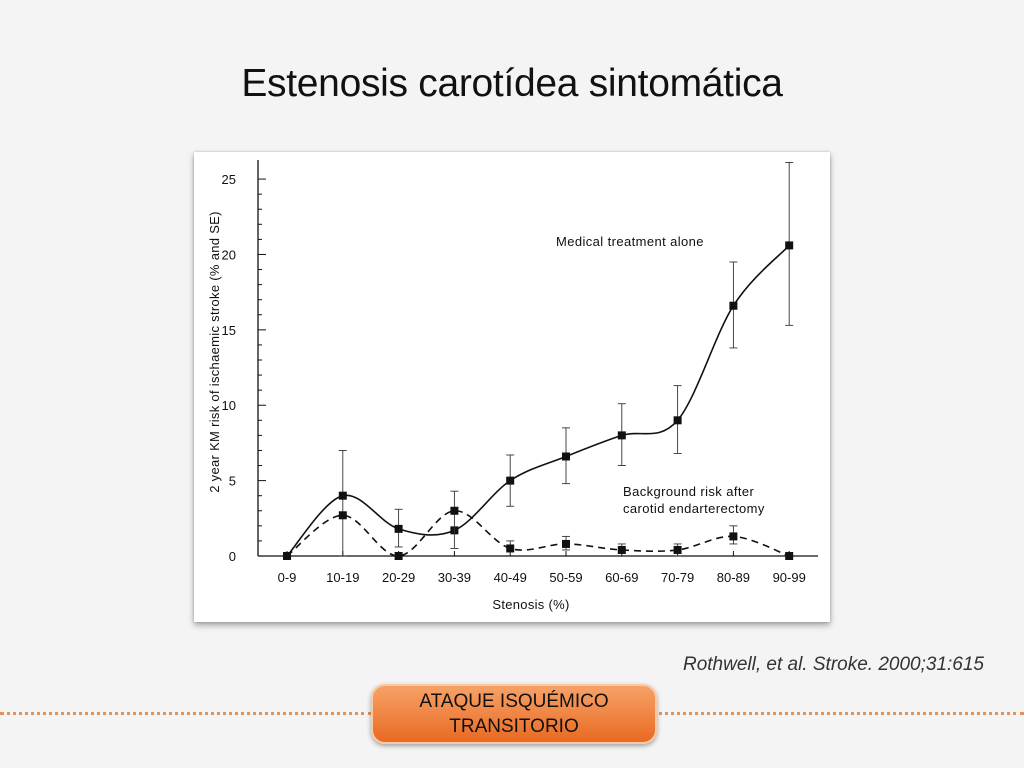  Describe the element at coordinates (530, 604) in the screenshot. I see `x-axis-title: Stenosis (%)` at that location.